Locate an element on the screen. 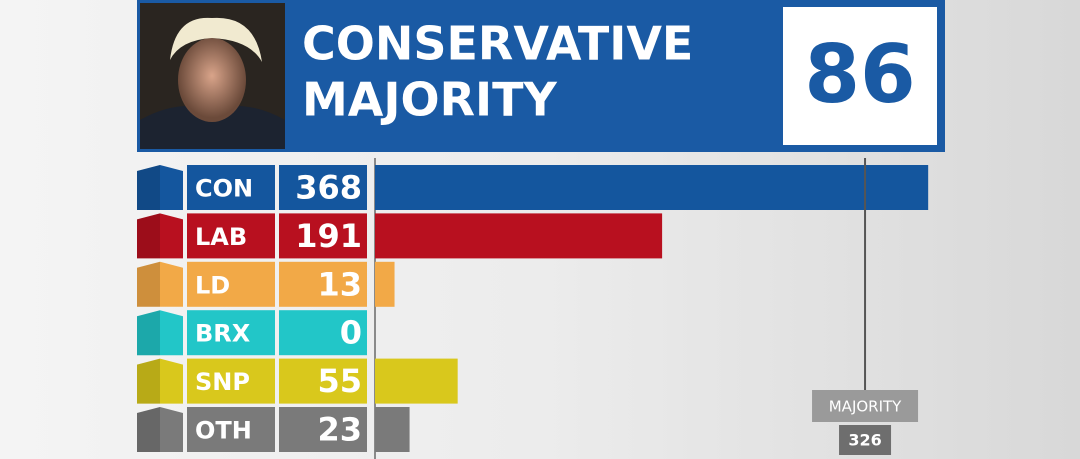 The image size is (1080, 459). headline-box is located at coordinates (860, 76).